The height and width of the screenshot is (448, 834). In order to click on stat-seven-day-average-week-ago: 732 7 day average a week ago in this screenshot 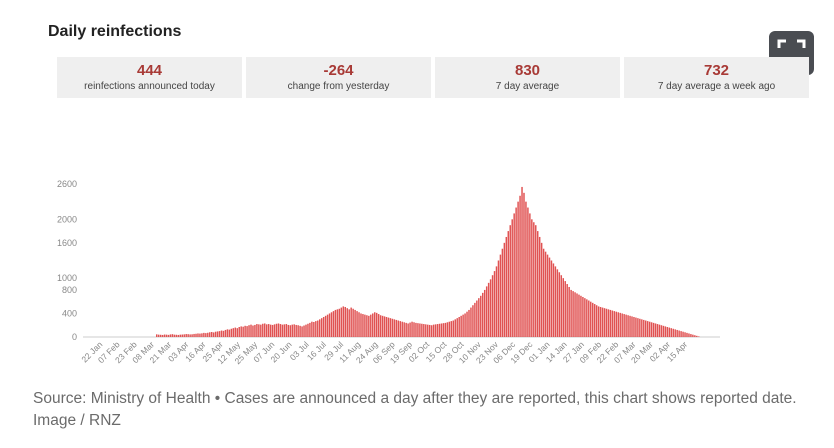, I will do `click(716, 77)`.